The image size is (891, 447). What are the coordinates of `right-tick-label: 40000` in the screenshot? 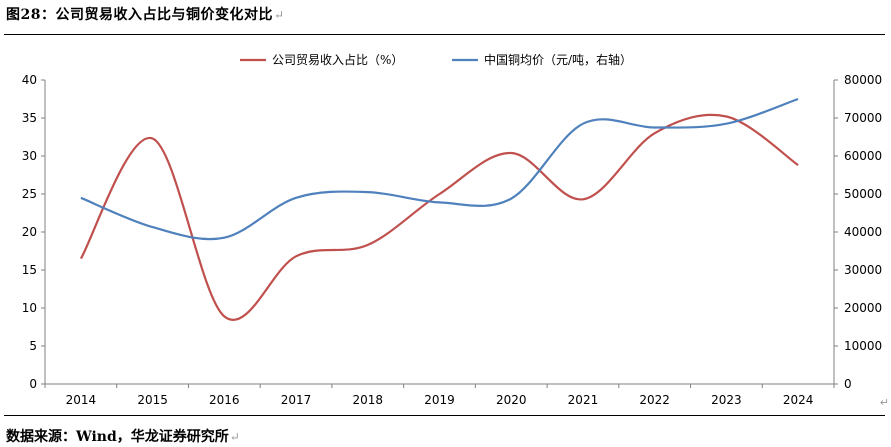 It's located at (863, 232).